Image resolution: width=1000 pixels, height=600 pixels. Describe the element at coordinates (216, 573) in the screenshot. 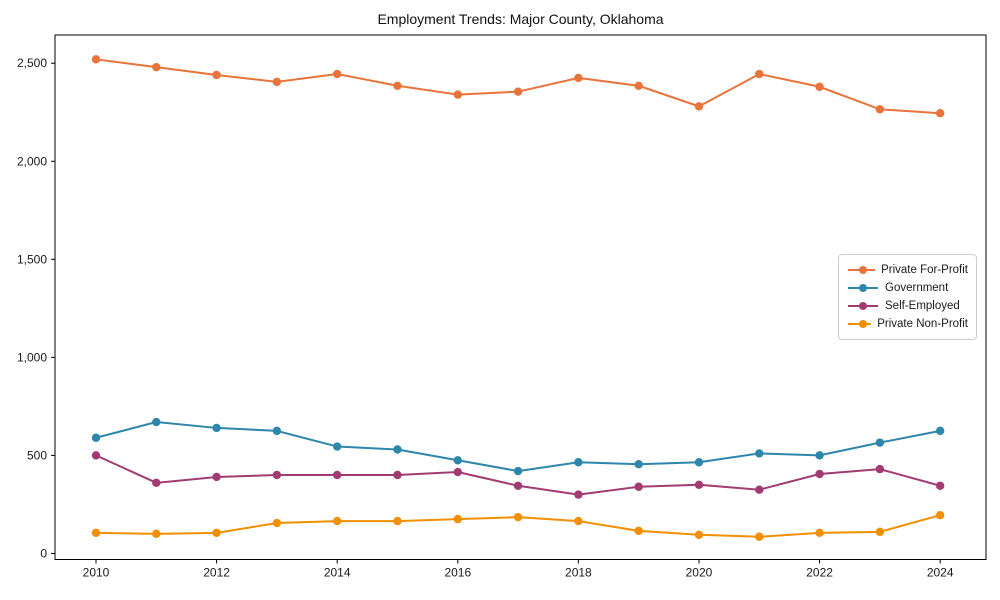

I see `x-tick-label: 2012` at that location.